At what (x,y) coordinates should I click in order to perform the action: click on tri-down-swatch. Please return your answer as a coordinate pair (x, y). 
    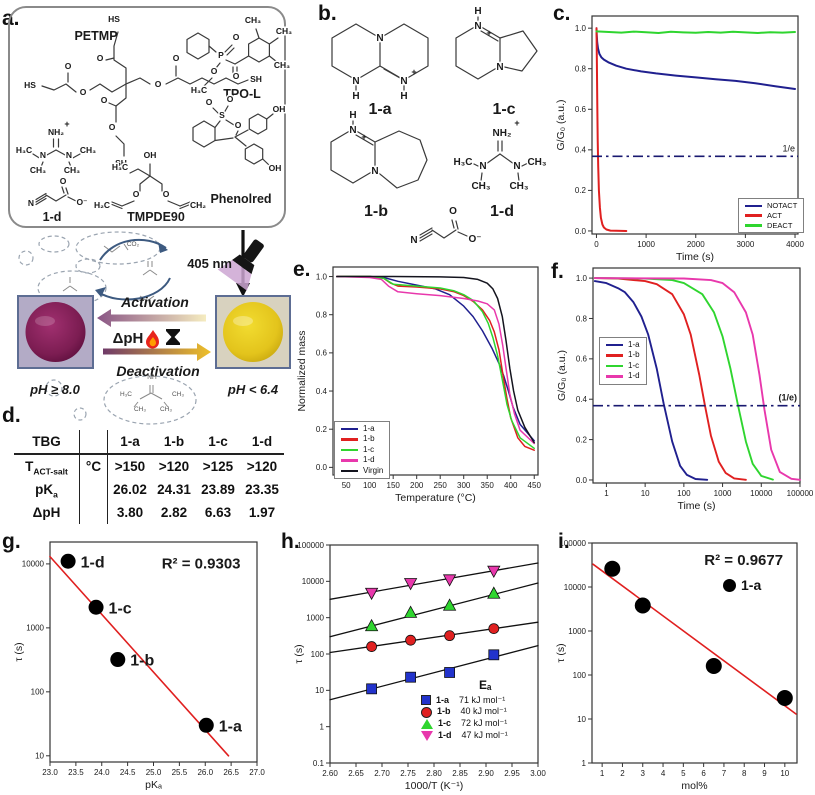
    Looking at the image, I should click on (427, 735).